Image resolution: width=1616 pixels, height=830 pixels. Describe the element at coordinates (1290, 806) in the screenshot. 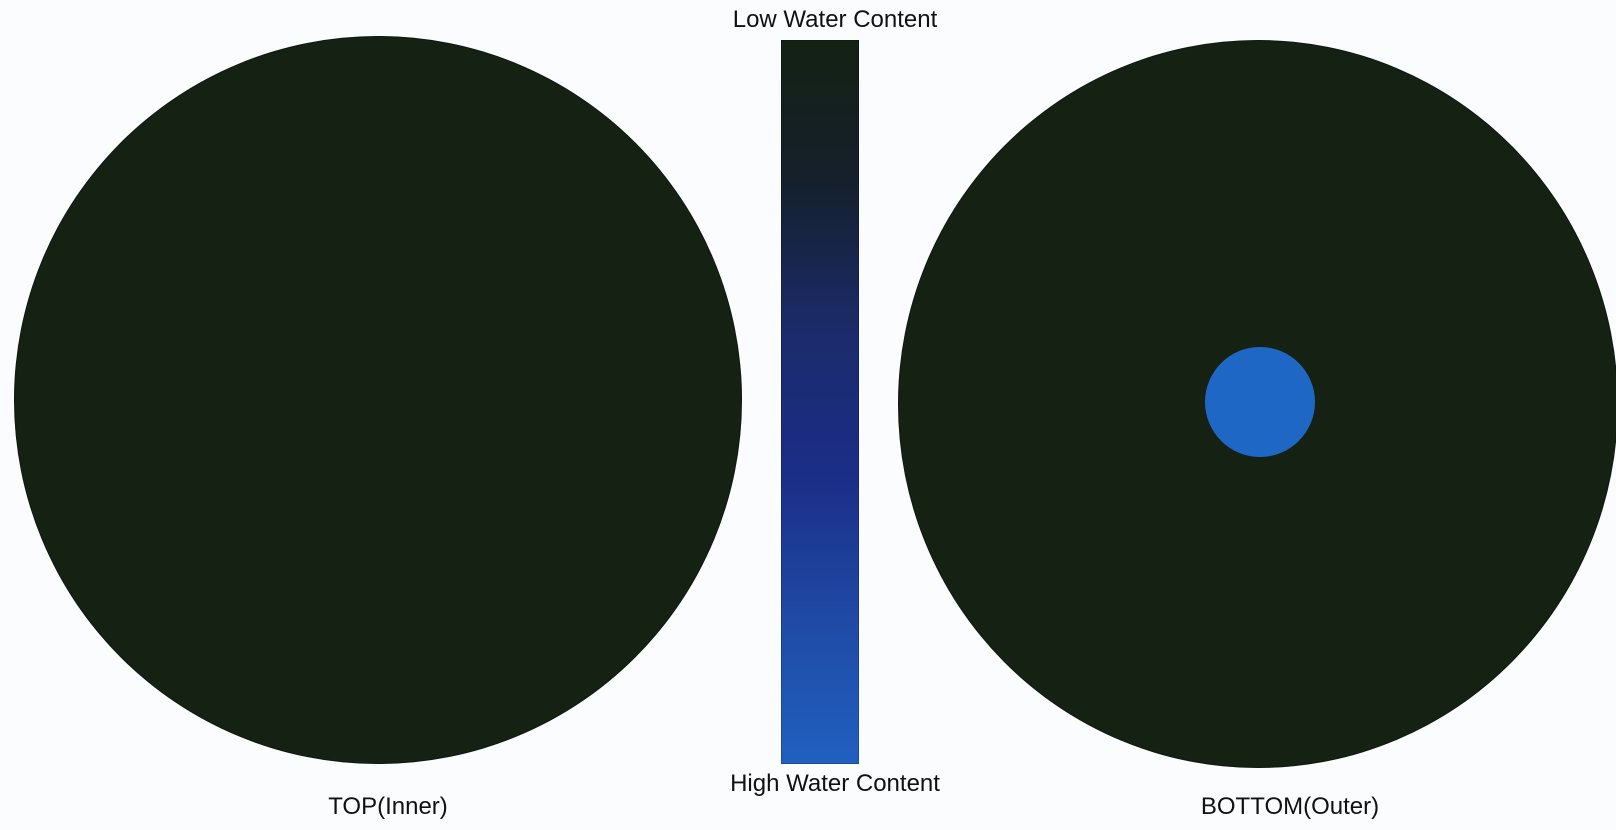

I see `caption-bottom-outer: BOTTOM(Outer)` at that location.